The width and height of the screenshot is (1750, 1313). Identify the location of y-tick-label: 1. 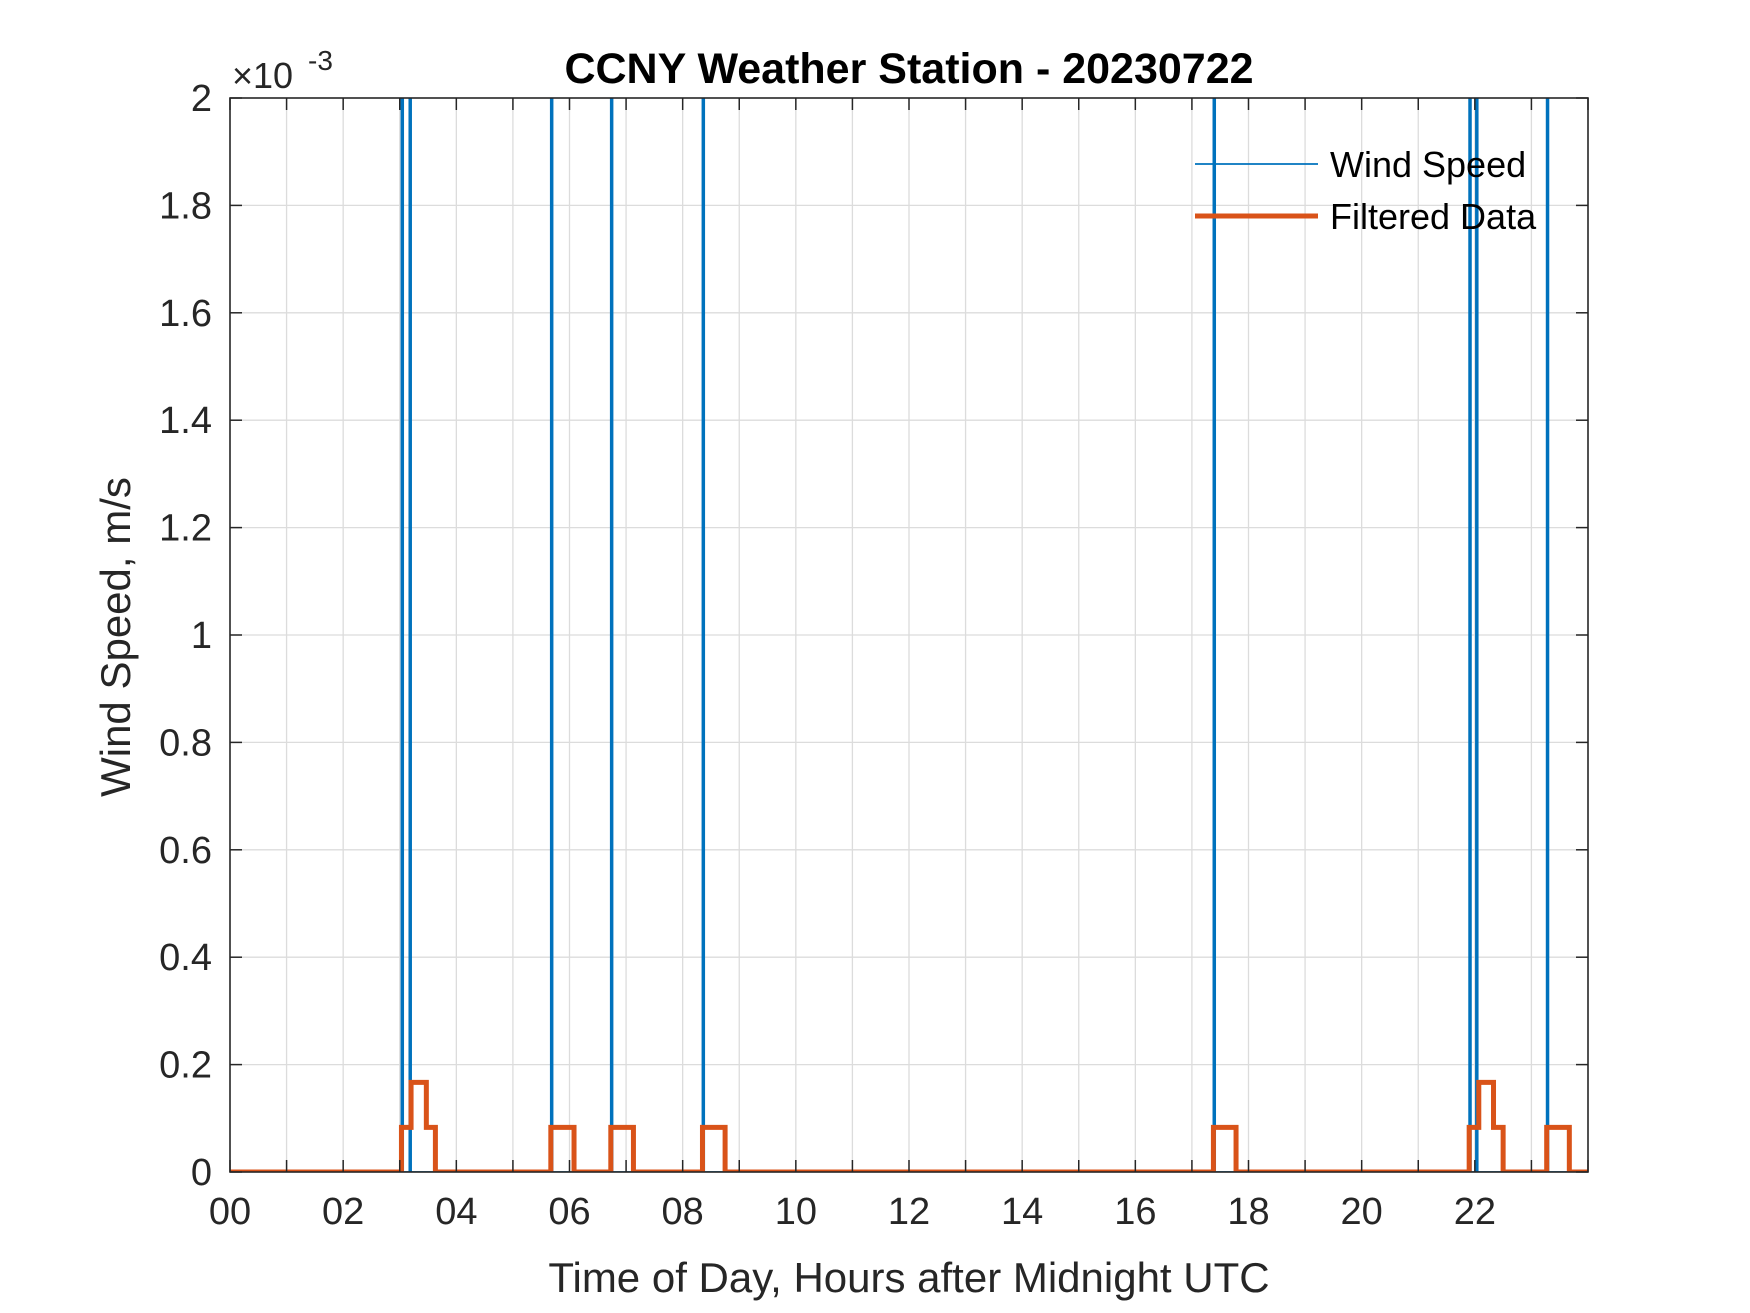
(201, 636).